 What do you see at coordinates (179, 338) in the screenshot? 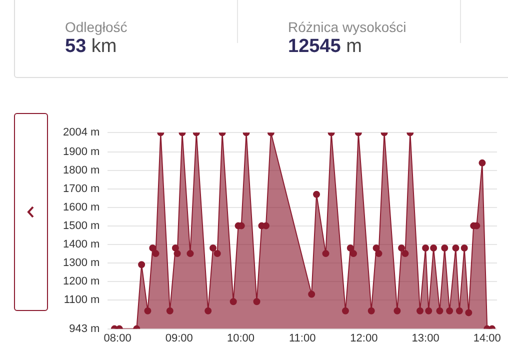
I see `x-tick-label: 09:00` at bounding box center [179, 338].